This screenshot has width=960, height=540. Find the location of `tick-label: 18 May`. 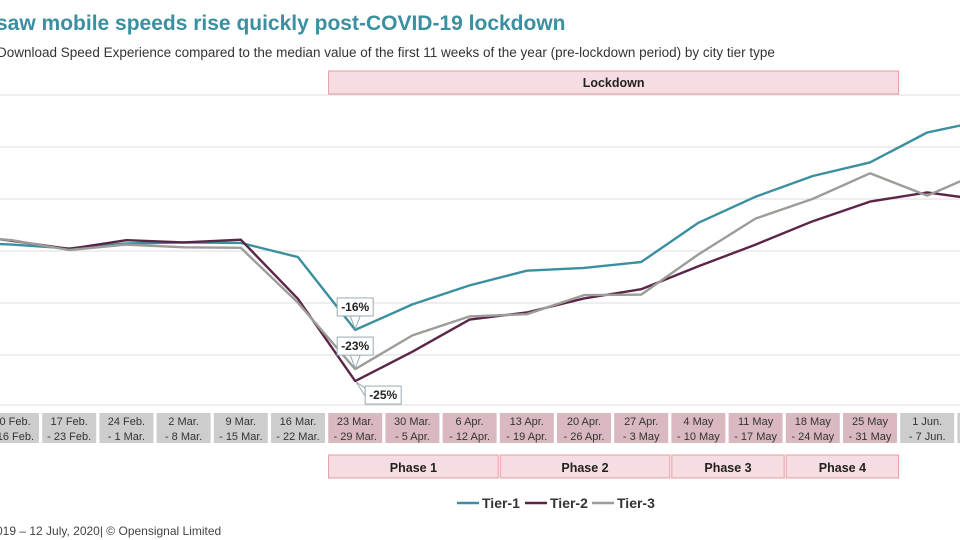

tick-label: 18 May is located at coordinates (813, 422).